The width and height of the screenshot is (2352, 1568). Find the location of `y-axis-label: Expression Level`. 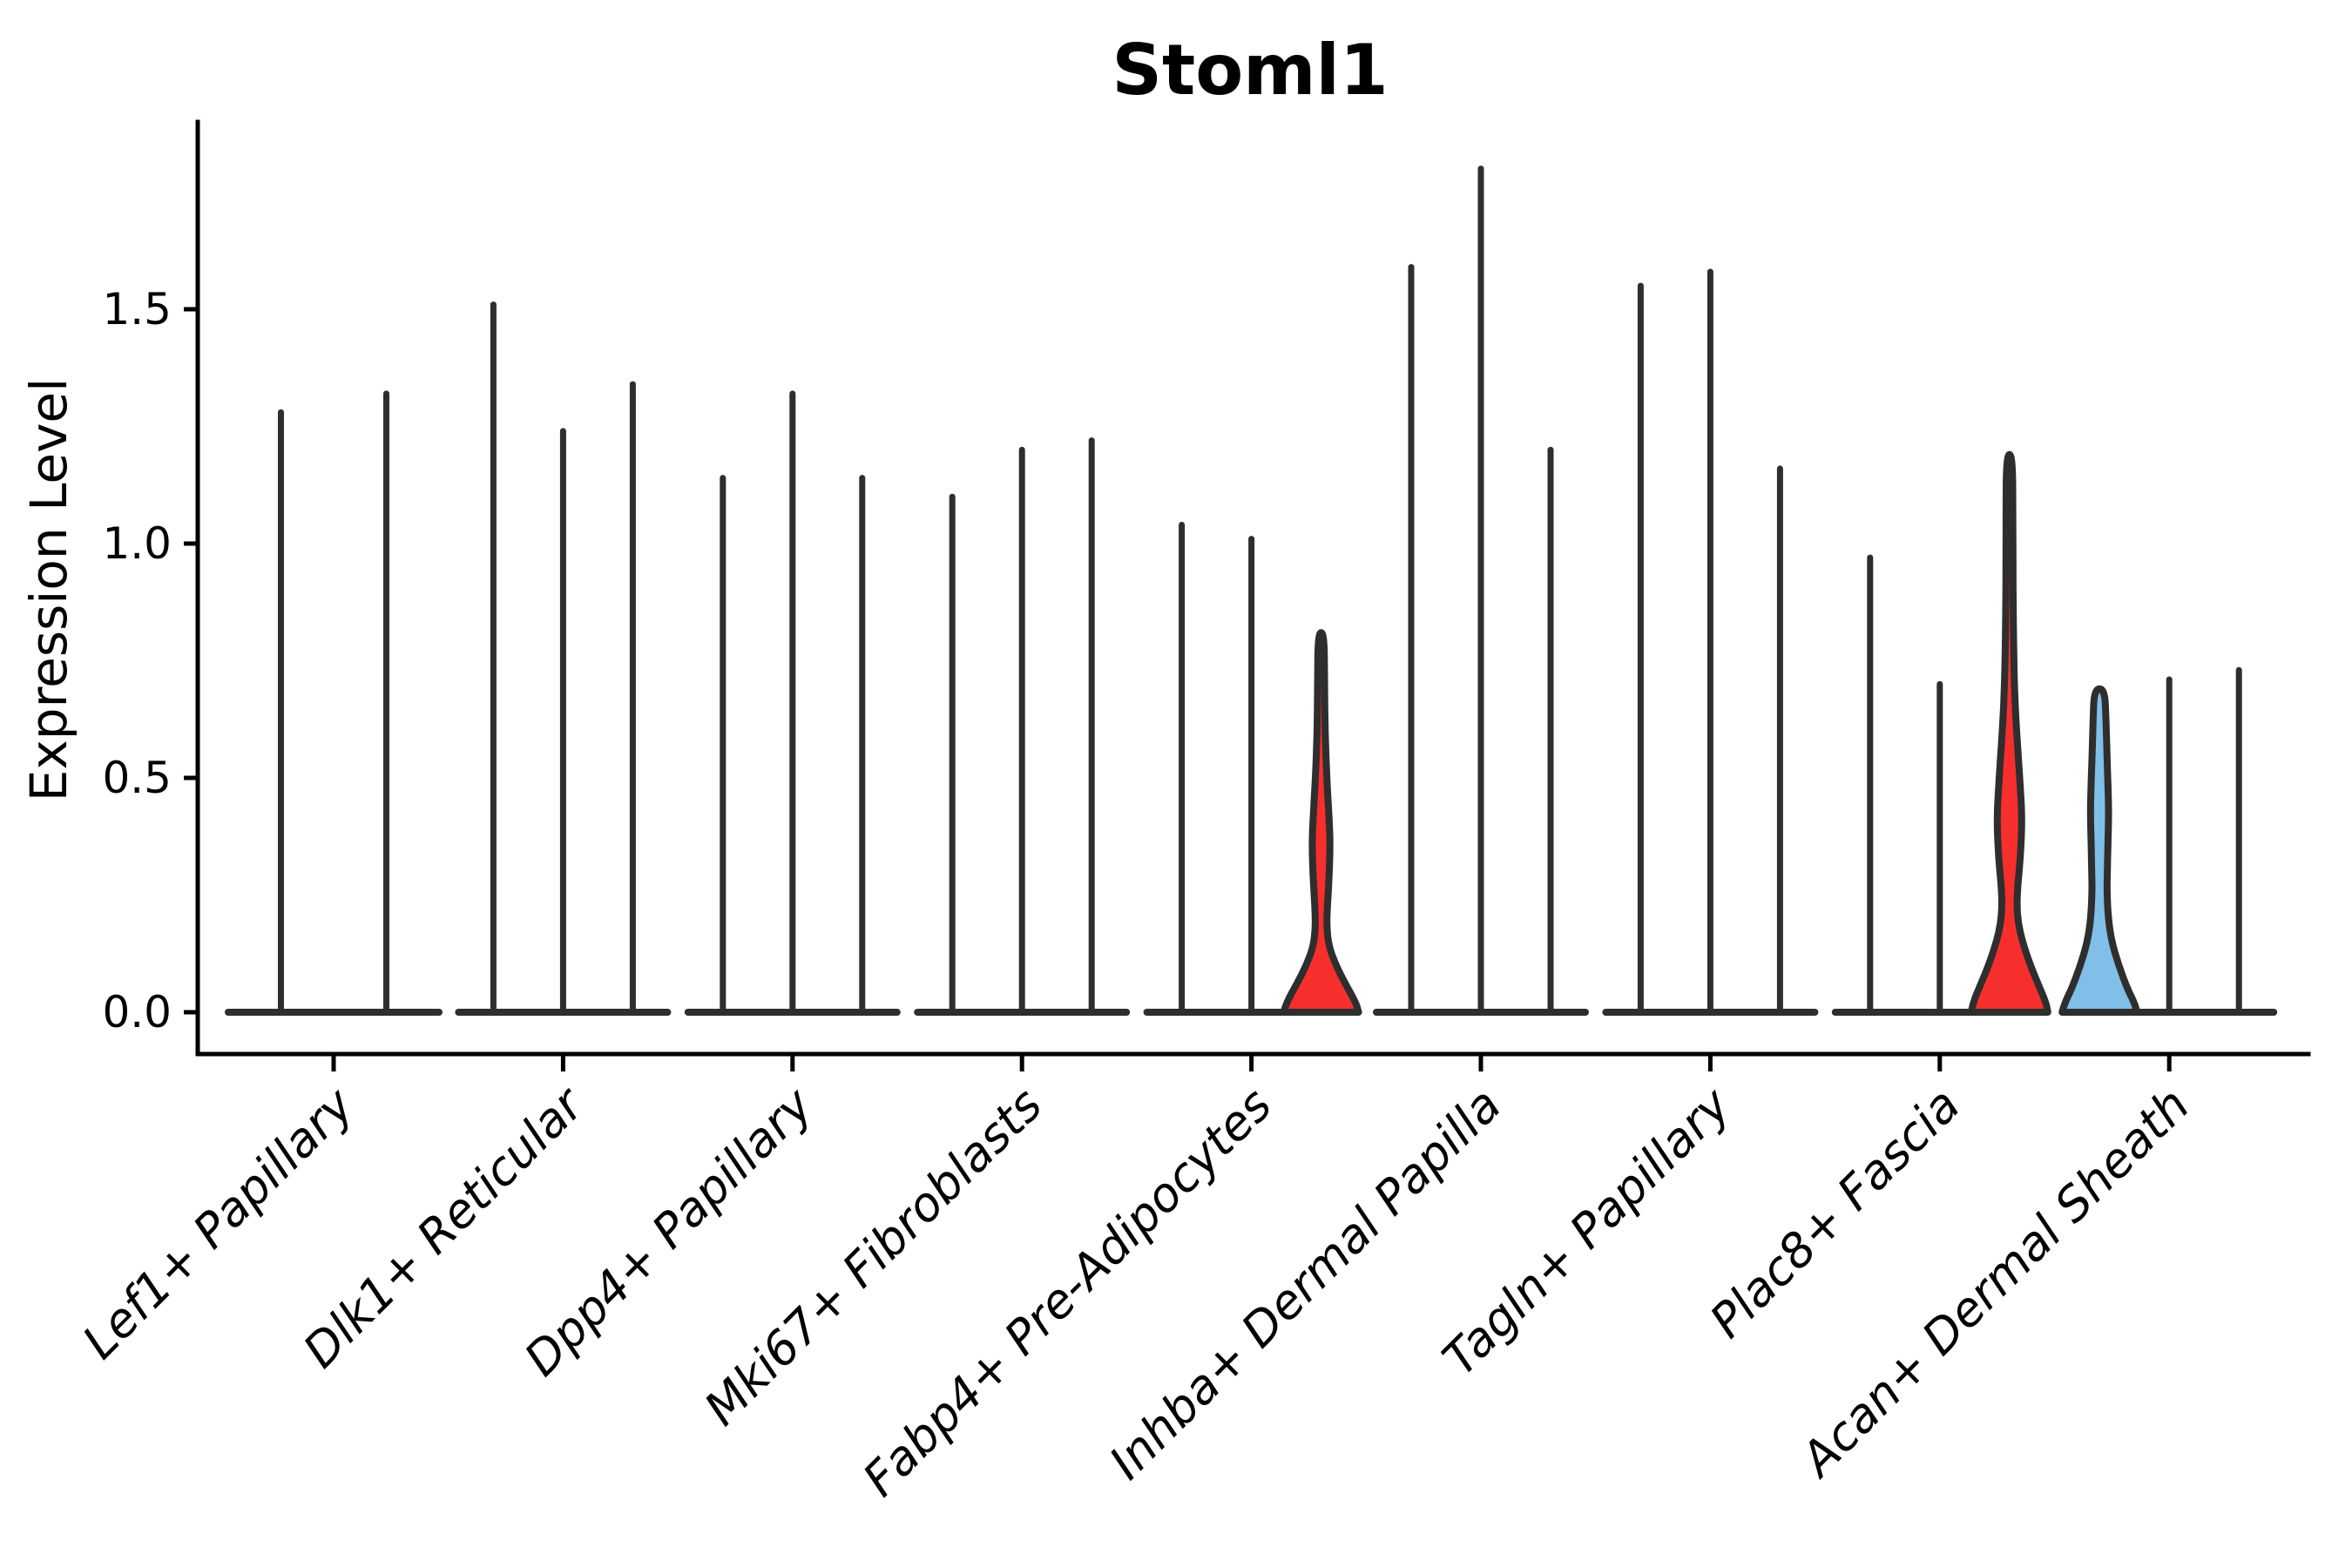

y-axis-label: Expression Level is located at coordinates (48, 589).